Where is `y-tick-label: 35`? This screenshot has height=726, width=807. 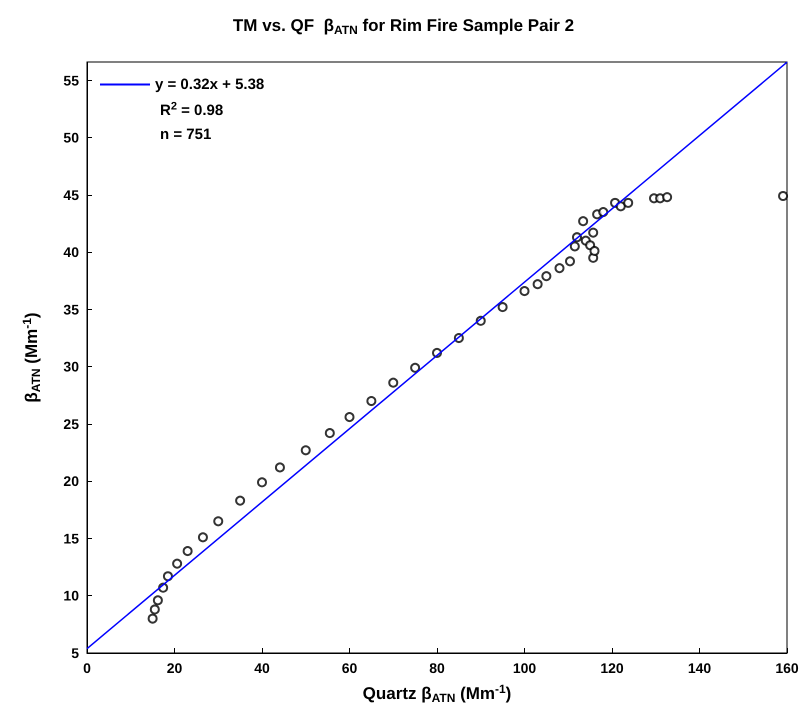
y-tick-label: 35 is located at coordinates (71, 309).